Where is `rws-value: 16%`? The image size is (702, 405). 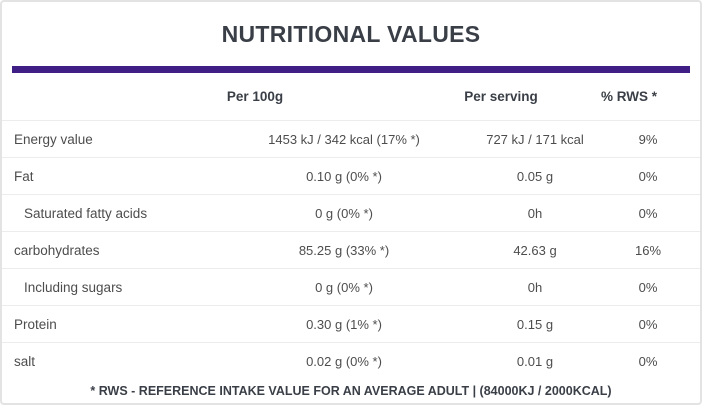 rws-value: 16% is located at coordinates (648, 250).